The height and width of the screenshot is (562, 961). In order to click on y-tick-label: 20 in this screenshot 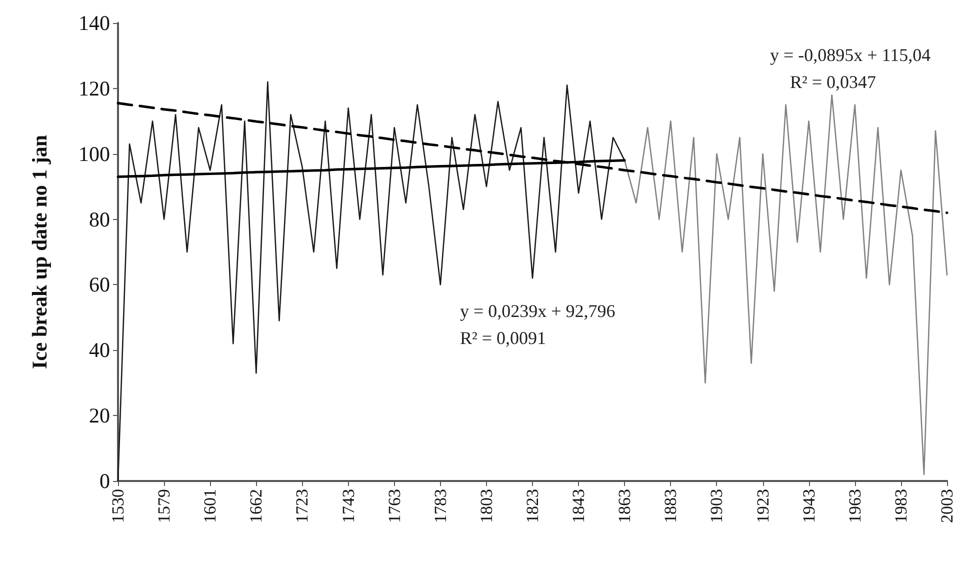, I will do `click(99, 416)`.